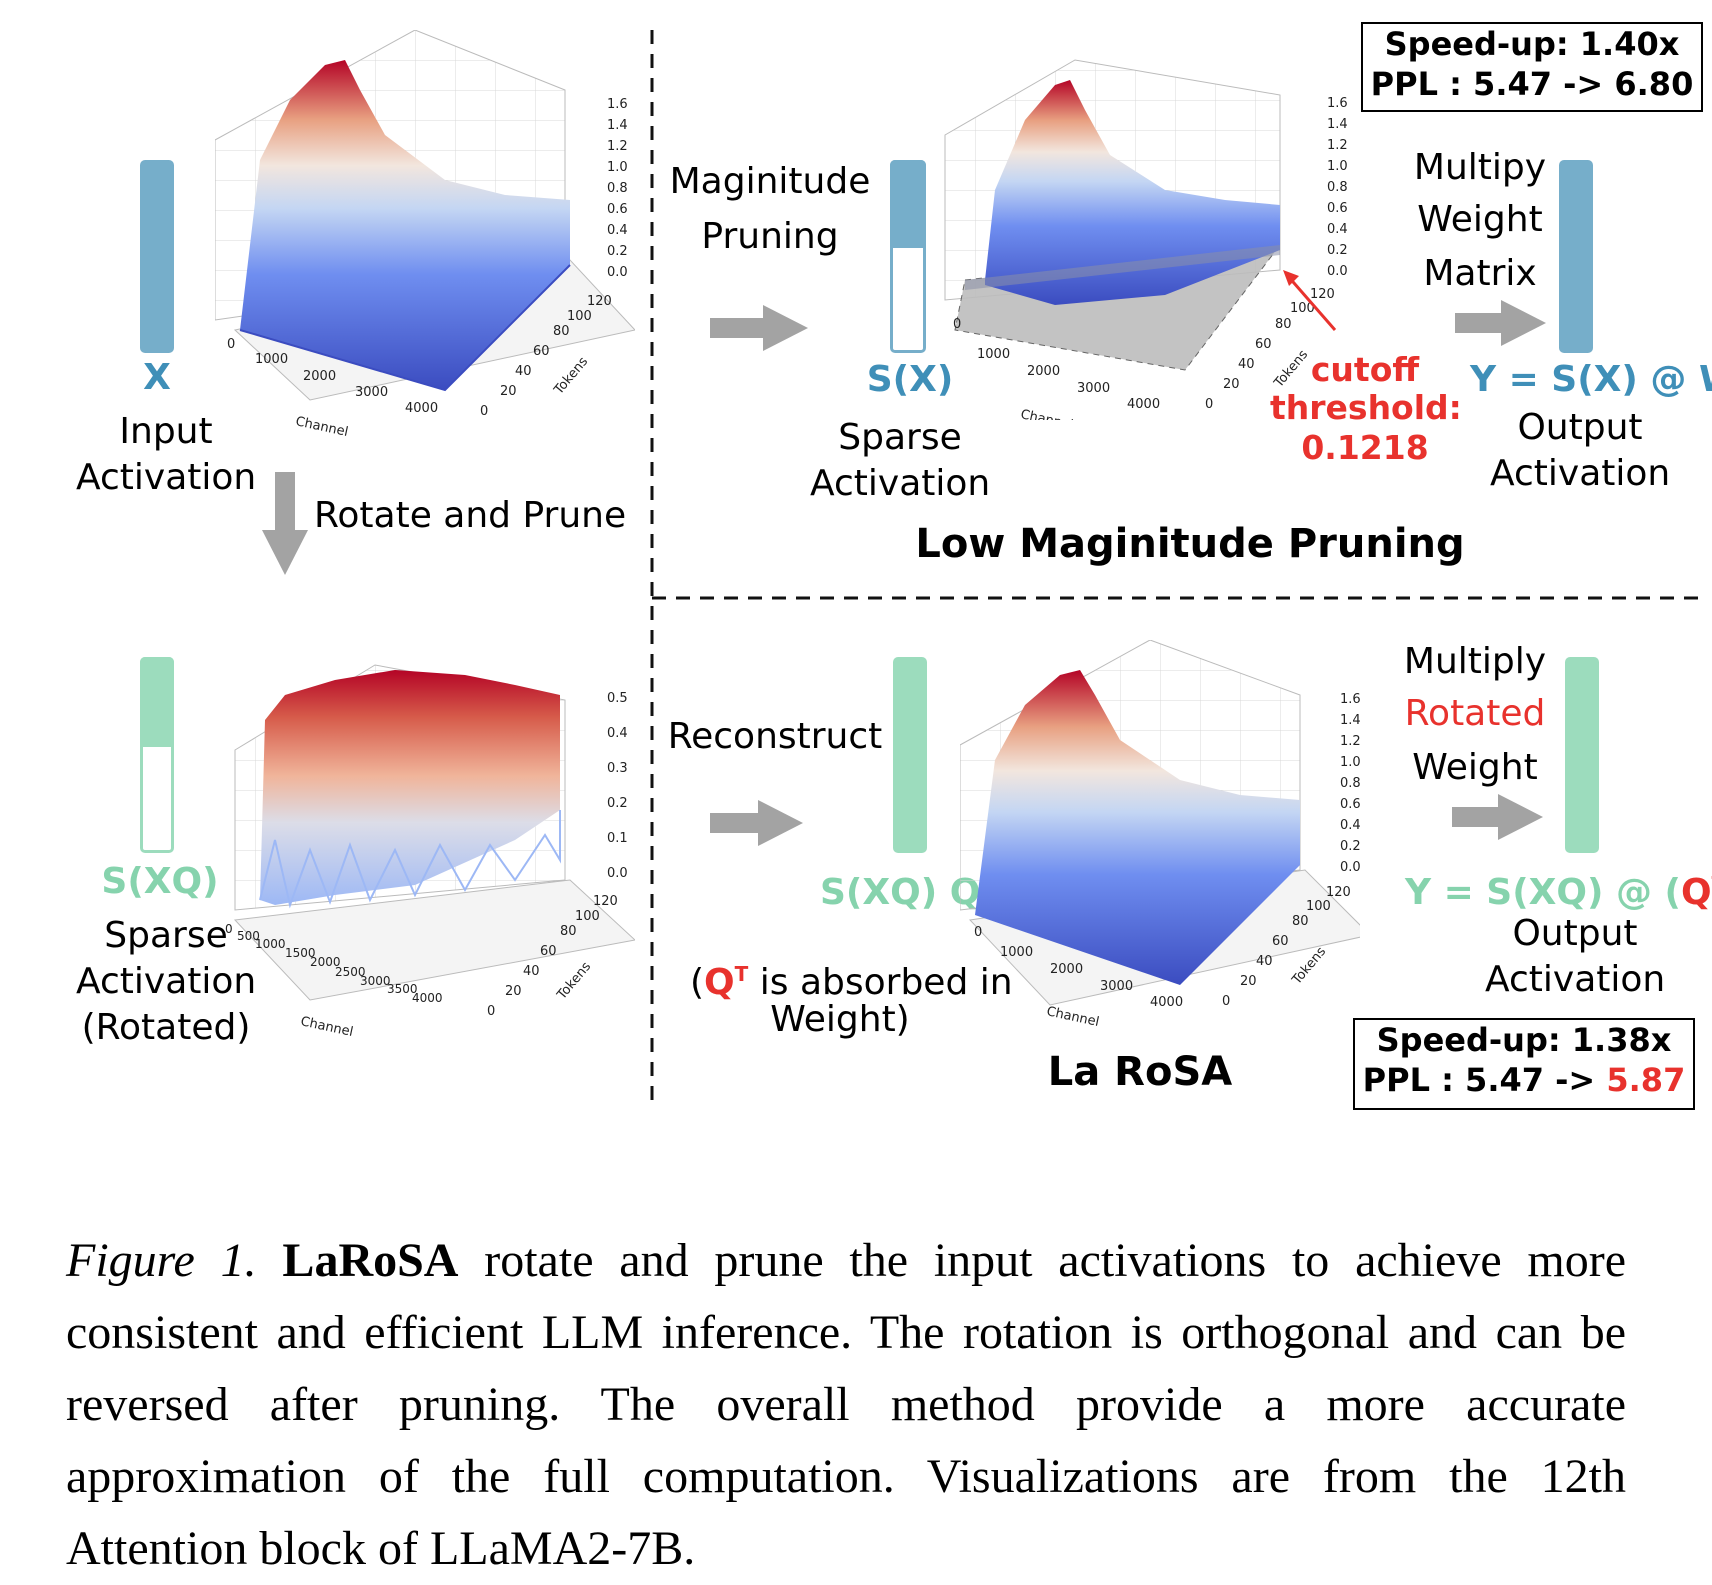 The image size is (1712, 1585). What do you see at coordinates (1524, 1080) in the screenshot?
I see `larosa-ppl: PPL : 5.47 -> 5.87` at bounding box center [1524, 1080].